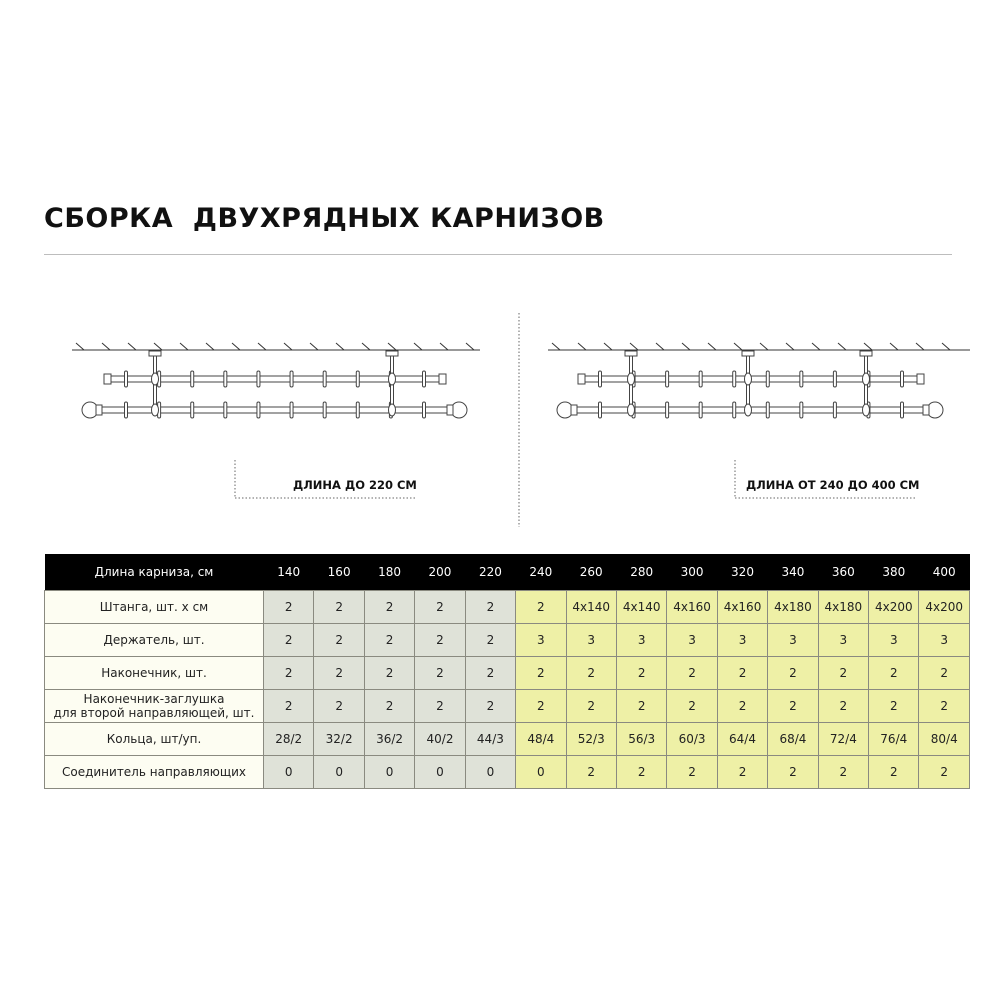  I want to click on table-row: Держатель, шт. 2 2 2 2 2 3 3 3 3 3 3 3 3 3, so click(507, 640).